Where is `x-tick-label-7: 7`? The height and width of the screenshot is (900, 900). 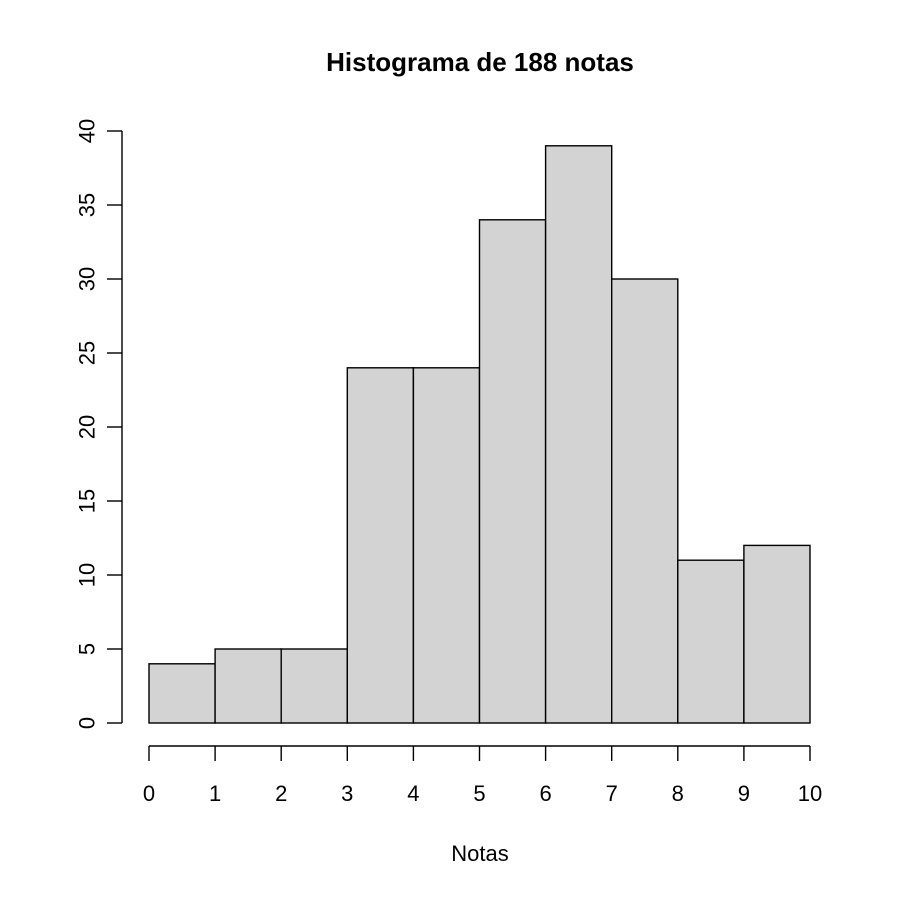 x-tick-label-7: 7 is located at coordinates (612, 793).